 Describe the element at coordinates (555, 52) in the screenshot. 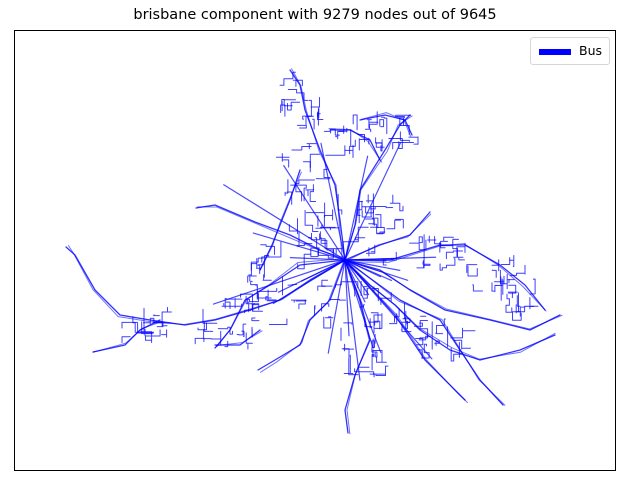

I see `legend-swatch-bus` at that location.